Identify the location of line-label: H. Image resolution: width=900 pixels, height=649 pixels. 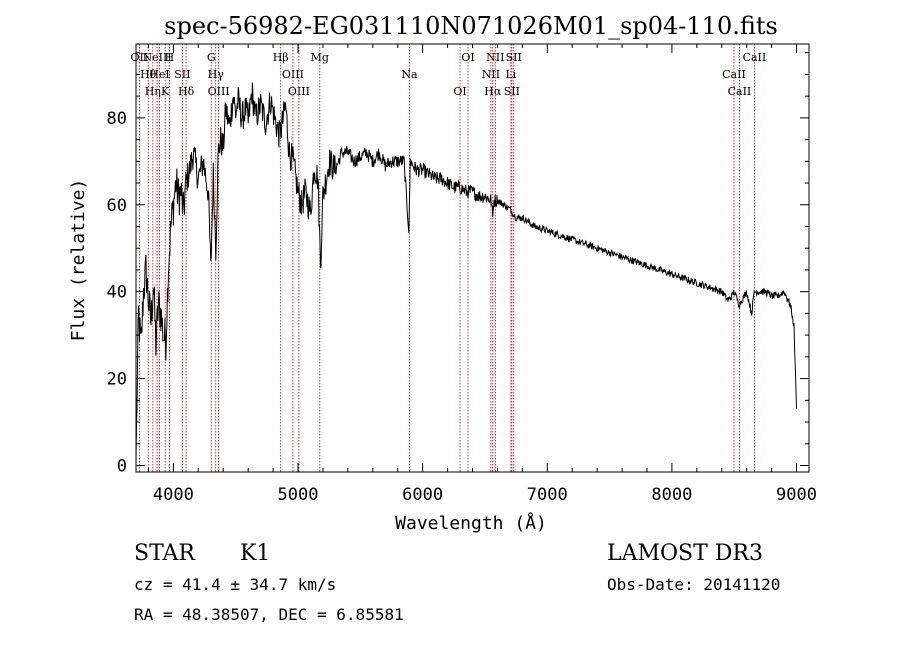
(170, 57).